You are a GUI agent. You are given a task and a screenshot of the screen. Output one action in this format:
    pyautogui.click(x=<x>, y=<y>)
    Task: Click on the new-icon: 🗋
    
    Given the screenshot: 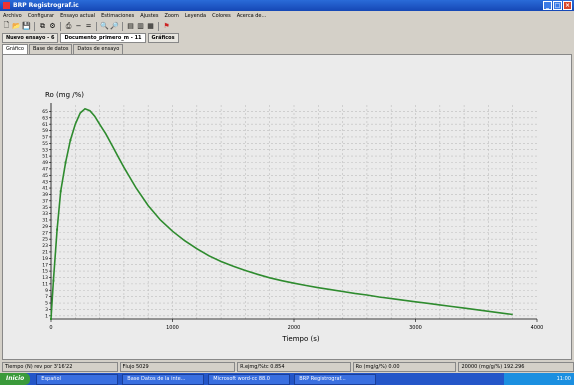 What is the action you would take?
    pyautogui.click(x=6, y=24)
    